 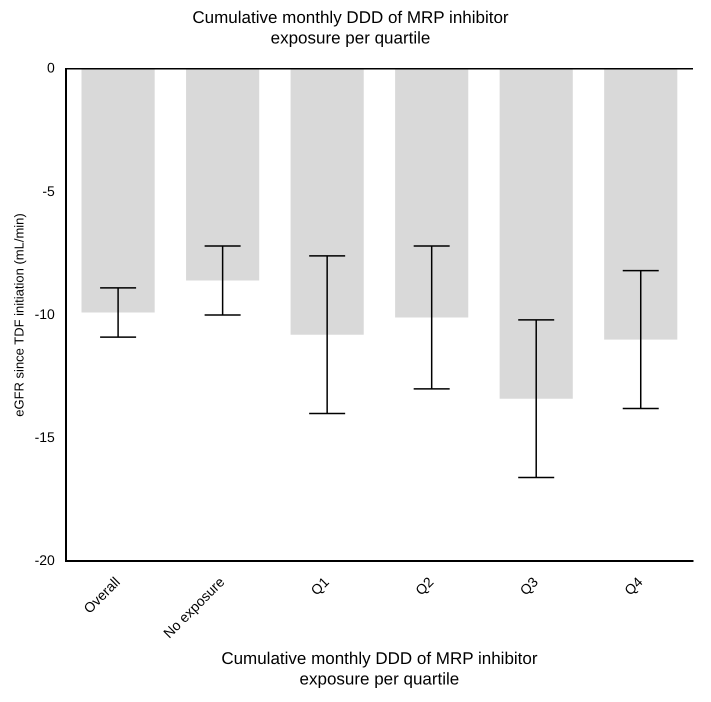 What do you see at coordinates (529, 586) in the screenshot?
I see `x-tick-label: Q3` at bounding box center [529, 586].